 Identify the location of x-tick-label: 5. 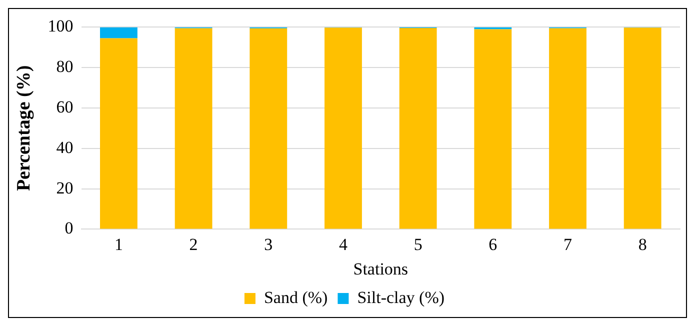
(418, 244).